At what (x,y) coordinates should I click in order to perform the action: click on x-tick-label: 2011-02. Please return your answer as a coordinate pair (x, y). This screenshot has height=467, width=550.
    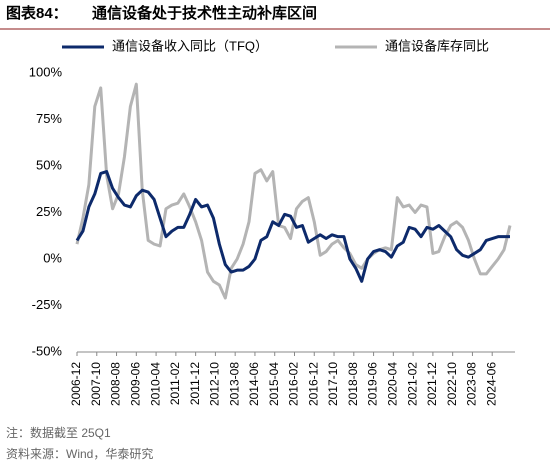
    Looking at the image, I should click on (175, 383).